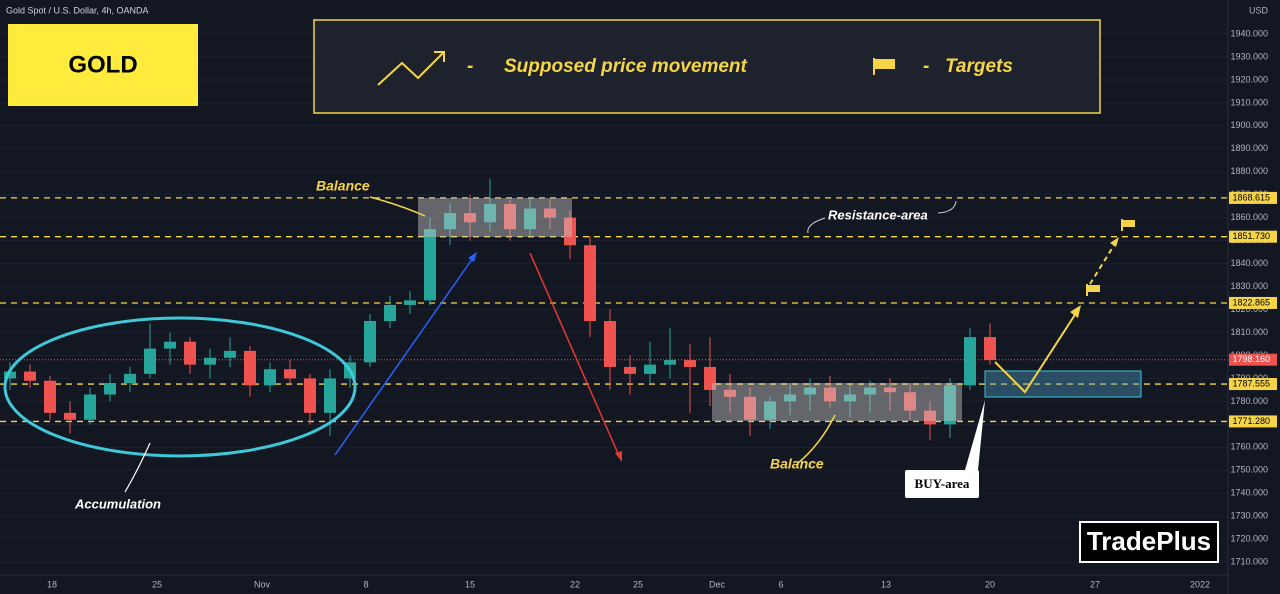  What do you see at coordinates (1249, 516) in the screenshot?
I see `y-tick-label: 1730.000` at bounding box center [1249, 516].